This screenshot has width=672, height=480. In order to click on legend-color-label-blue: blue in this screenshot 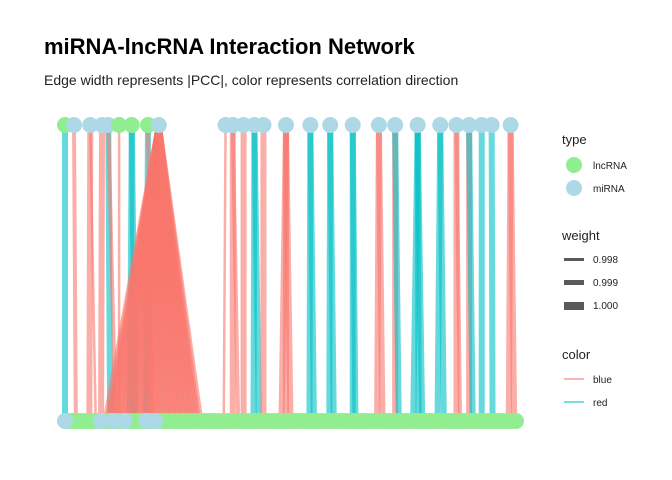, I will do `click(602, 380)`.